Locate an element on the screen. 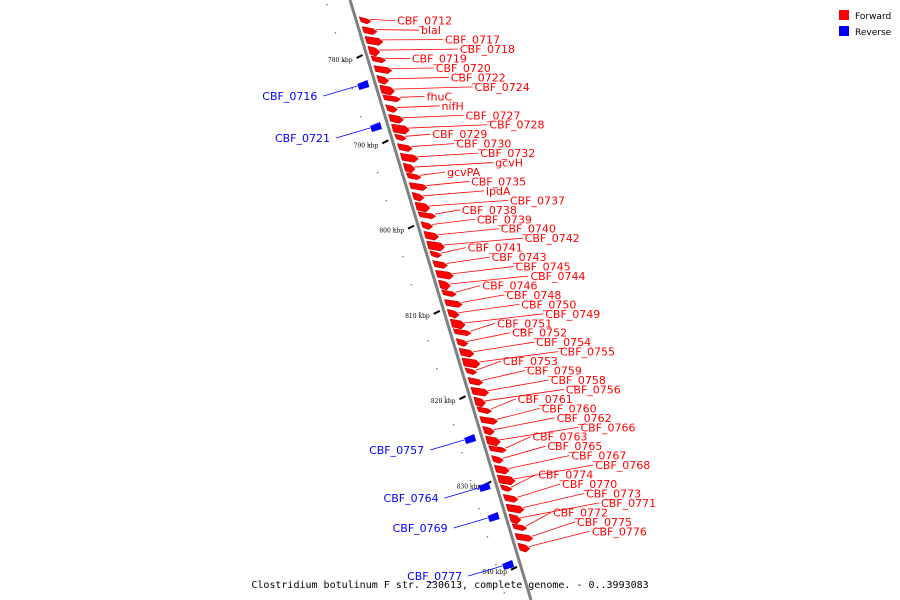 The width and height of the screenshot is (900, 600). legend-label: Reverse is located at coordinates (873, 33).